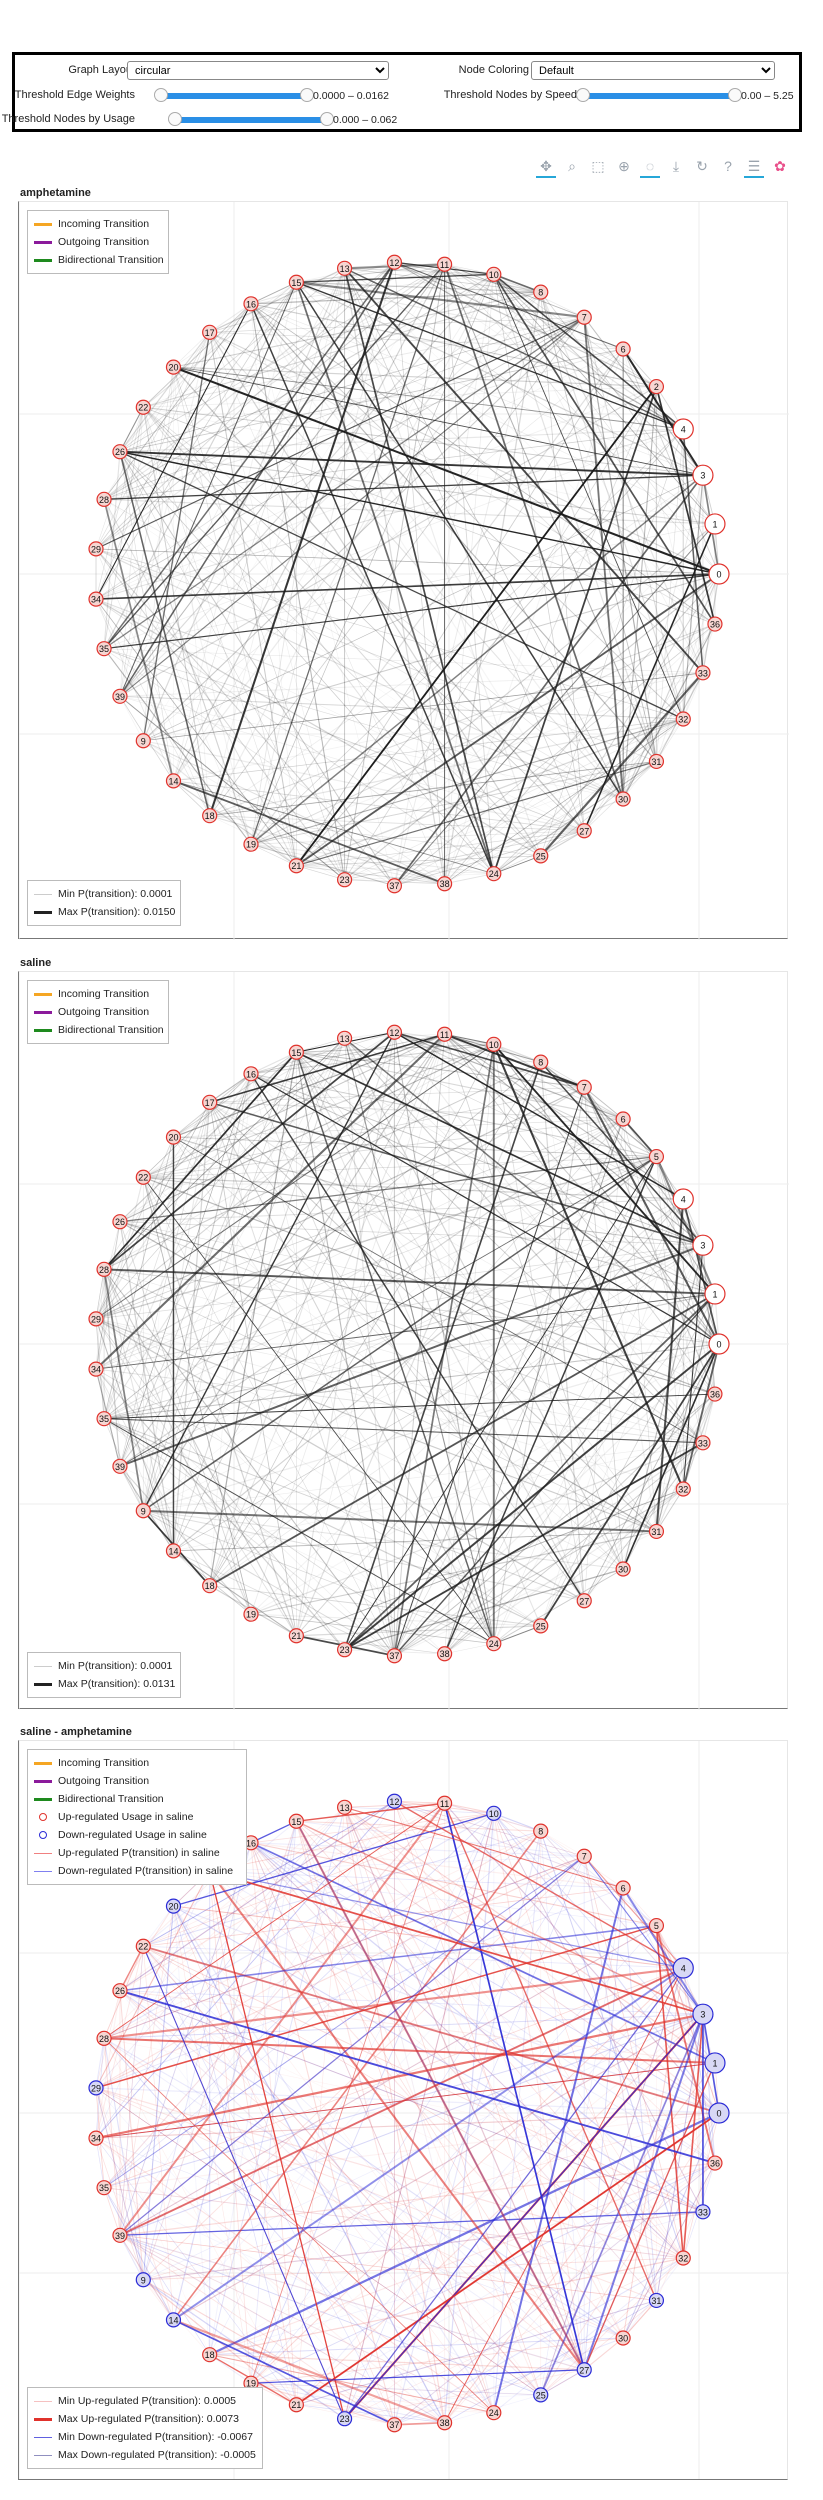 The height and width of the screenshot is (2500, 823). Describe the element at coordinates (780, 166) in the screenshot. I see `bokeh-logo-icon: ✿` at that location.